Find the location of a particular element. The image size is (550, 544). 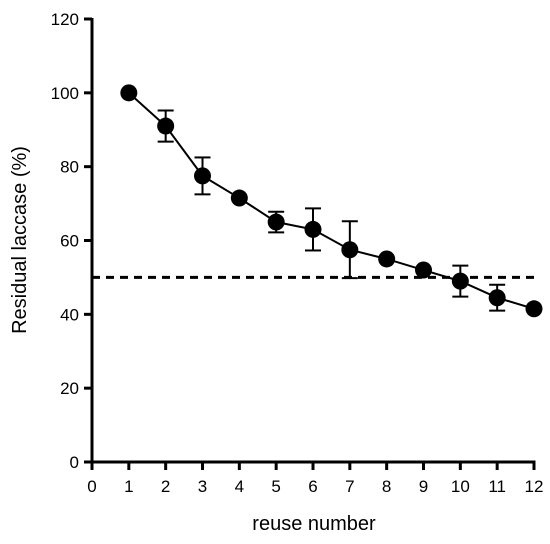

x-tick-label: 1 is located at coordinates (128, 486).